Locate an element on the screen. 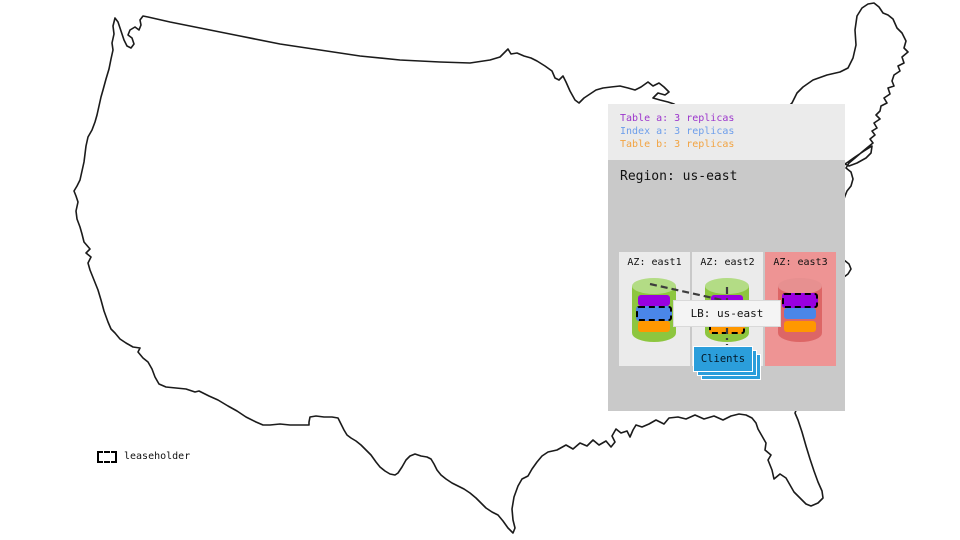 The height and width of the screenshot is (540, 960). az-label-east1: AZ: east1 is located at coordinates (654, 262).